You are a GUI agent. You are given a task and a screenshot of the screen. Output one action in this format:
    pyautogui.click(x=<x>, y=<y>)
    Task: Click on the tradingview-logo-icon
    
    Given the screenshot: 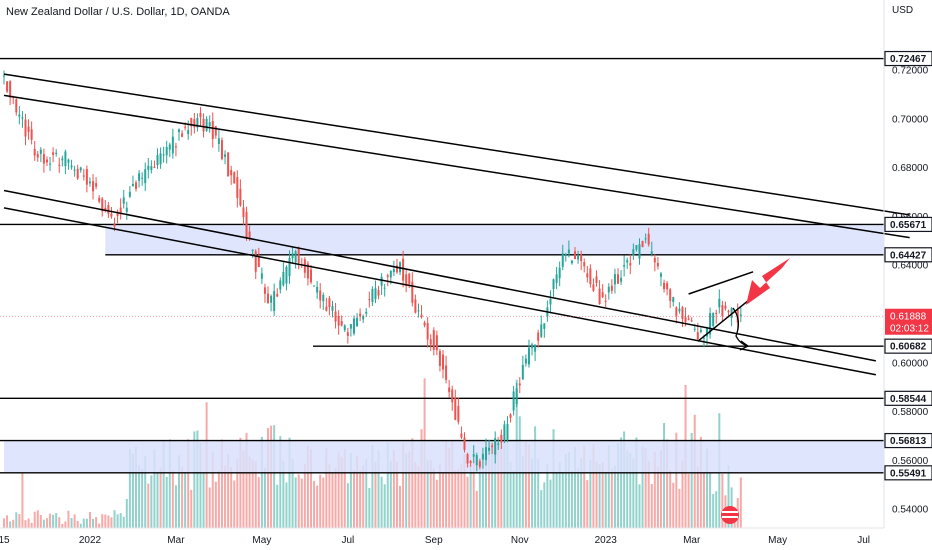 What is the action you would take?
    pyautogui.click(x=730, y=515)
    